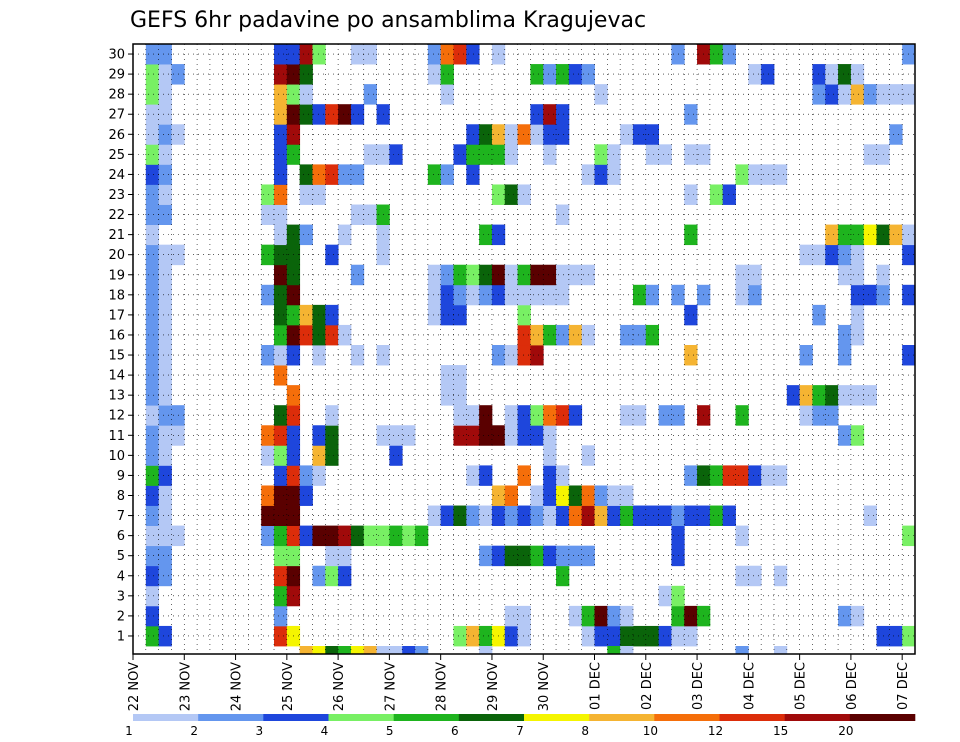  What do you see at coordinates (325, 731) in the screenshot?
I see `legend-label: 4` at bounding box center [325, 731].